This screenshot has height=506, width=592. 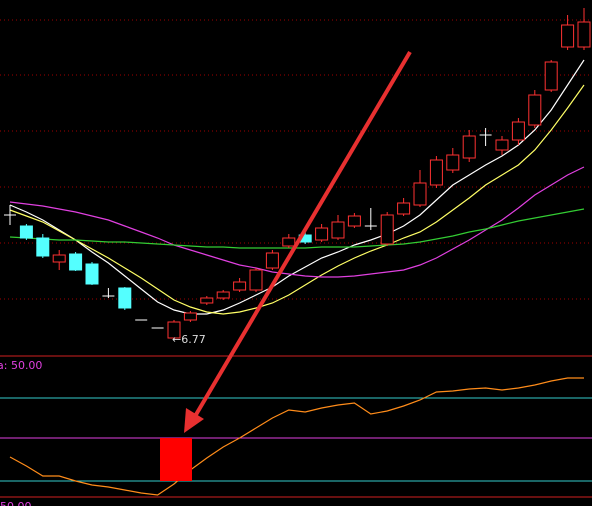 What do you see at coordinates (194, 420) in the screenshot?
I see `arrow-head` at bounding box center [194, 420].